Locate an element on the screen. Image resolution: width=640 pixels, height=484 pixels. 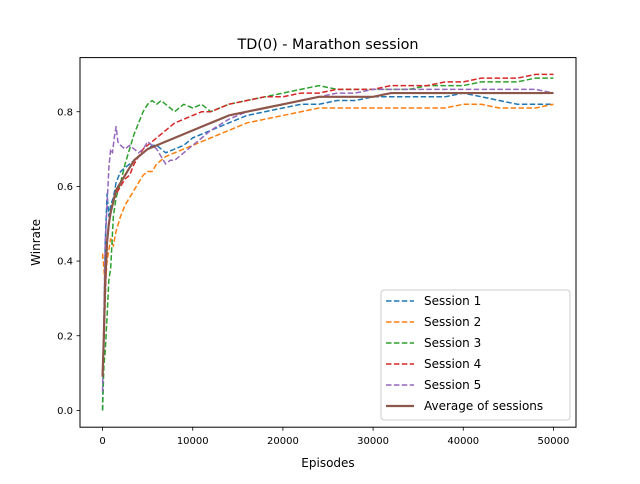
legend-box is located at coordinates (475, 355).